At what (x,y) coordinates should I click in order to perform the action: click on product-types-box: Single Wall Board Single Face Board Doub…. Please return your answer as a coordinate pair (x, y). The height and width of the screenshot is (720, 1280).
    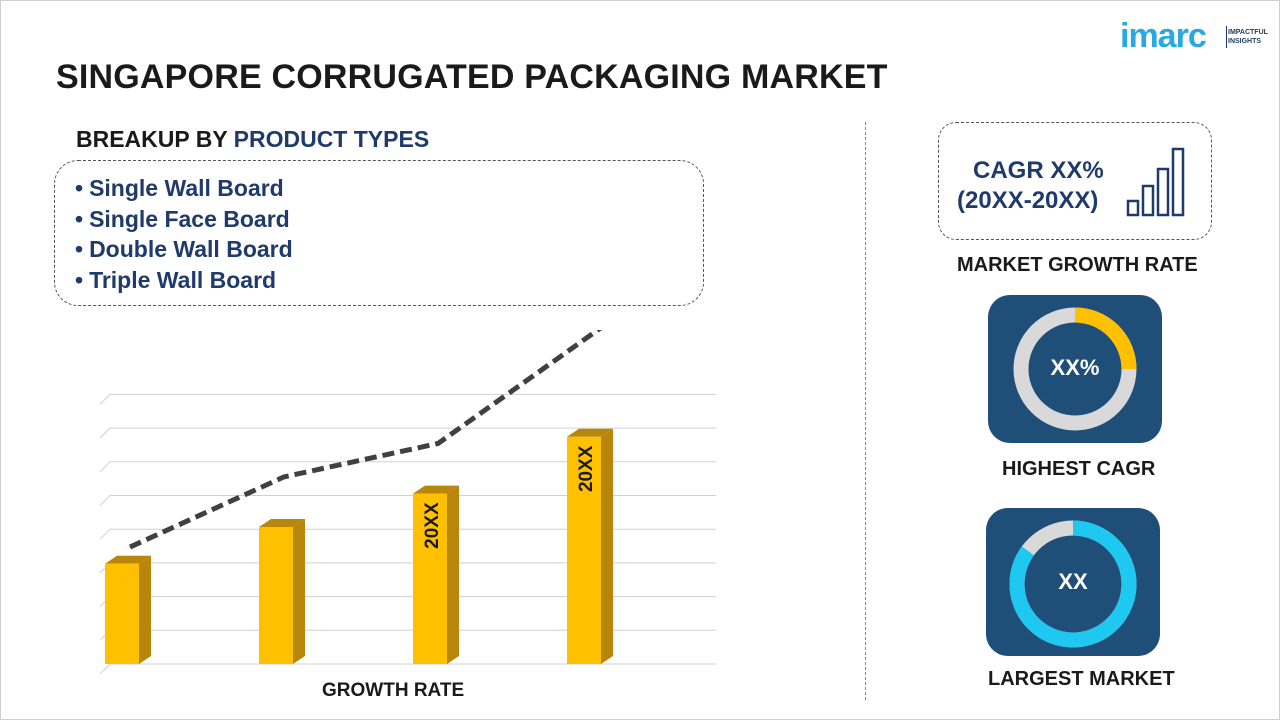
    Looking at the image, I should click on (379, 233).